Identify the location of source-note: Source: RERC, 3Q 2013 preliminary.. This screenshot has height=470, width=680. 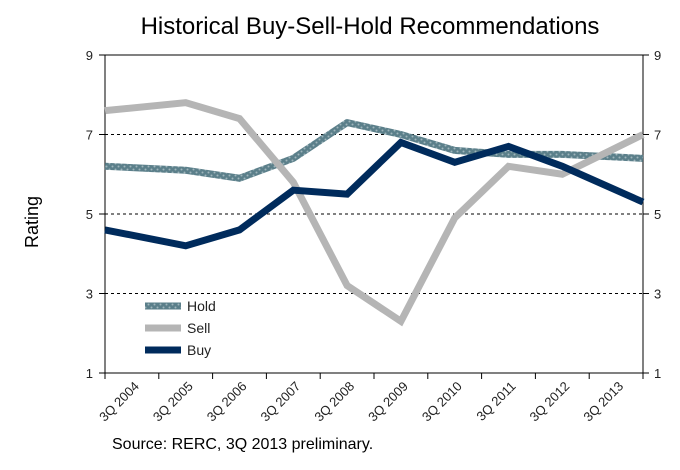
(242, 444).